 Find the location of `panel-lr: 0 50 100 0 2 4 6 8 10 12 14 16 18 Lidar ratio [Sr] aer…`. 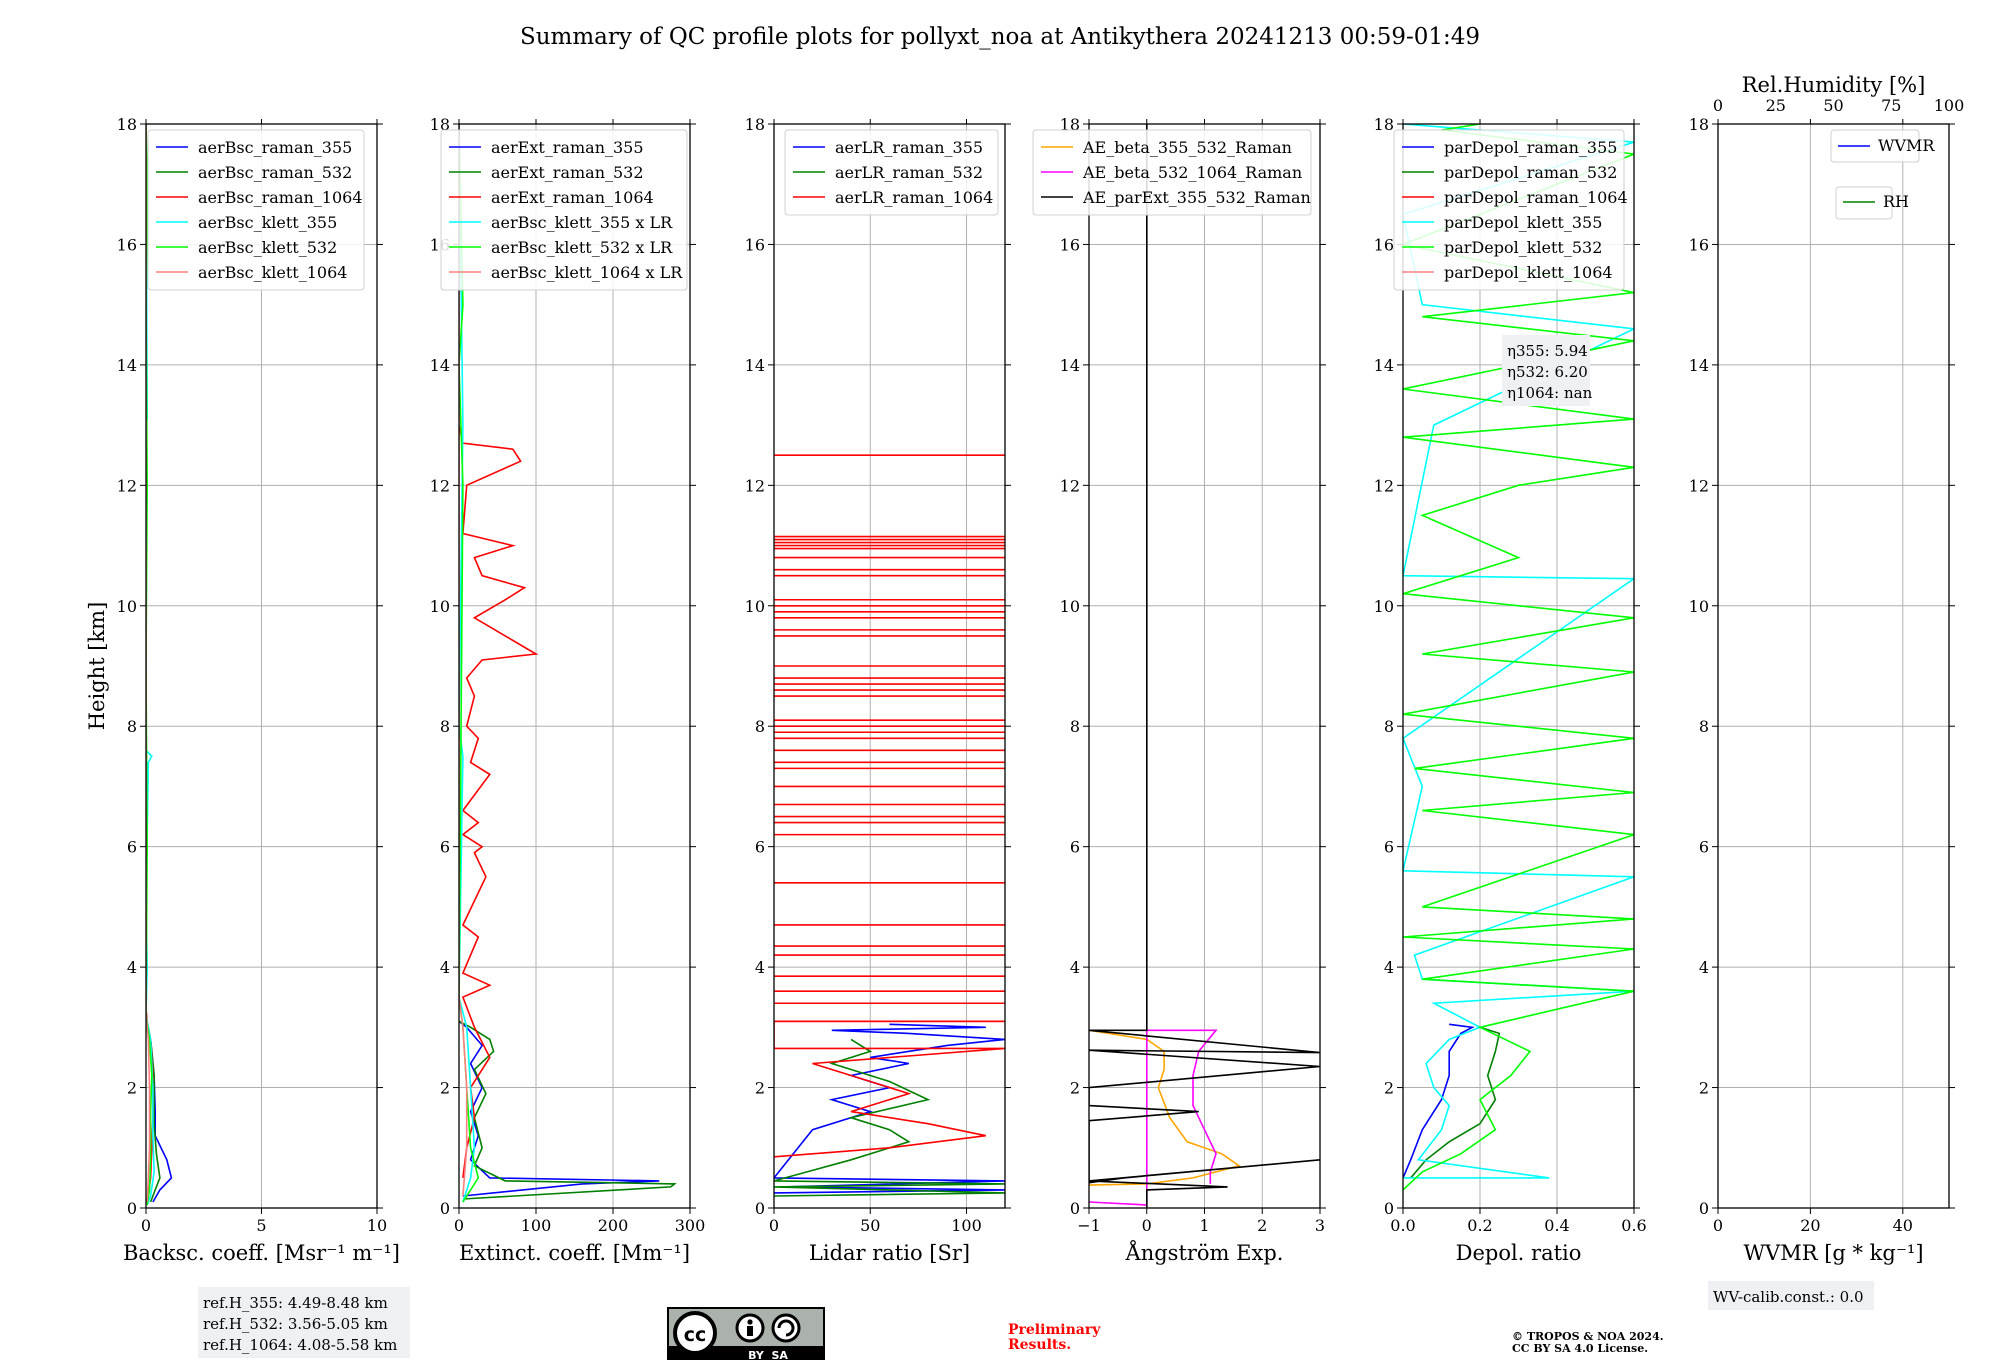

panel-lr: 0 50 100 0 2 4 6 8 10 12 14 16 18 Lidar ratio [Sr] aer… is located at coordinates (878, 690).